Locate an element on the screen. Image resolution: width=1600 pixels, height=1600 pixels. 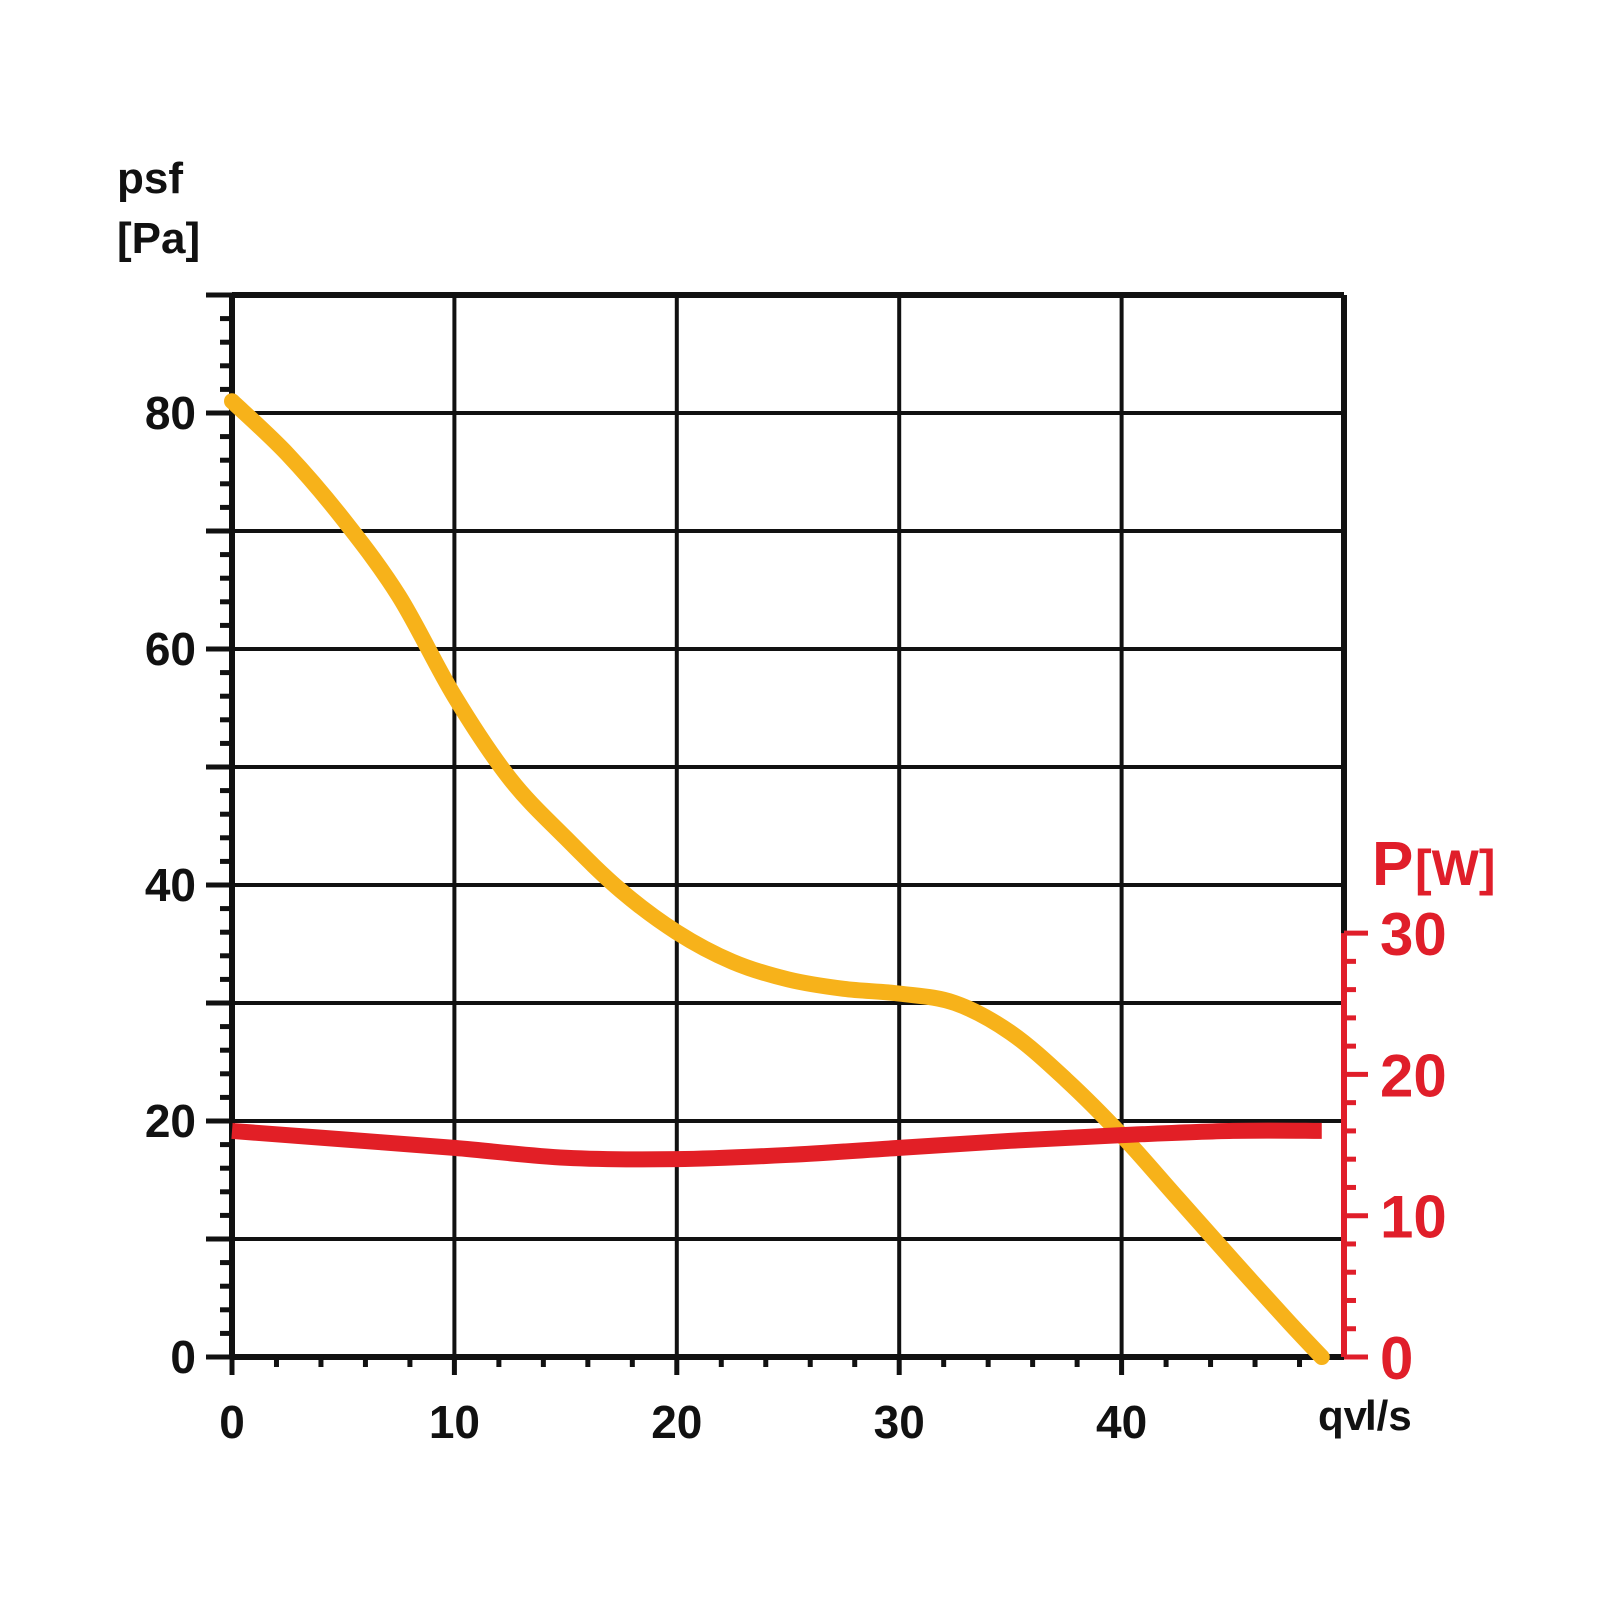
y-axis-right-tick-label: 0 is located at coordinates (1396, 1358).